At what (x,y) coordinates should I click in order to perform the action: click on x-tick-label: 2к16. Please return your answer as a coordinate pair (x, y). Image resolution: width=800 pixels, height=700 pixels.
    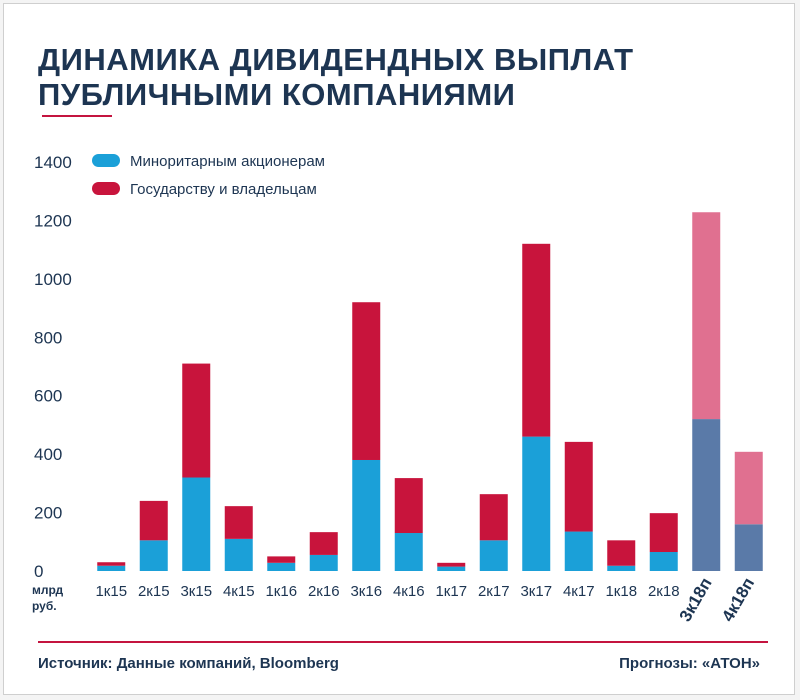
    Looking at the image, I should click on (324, 591).